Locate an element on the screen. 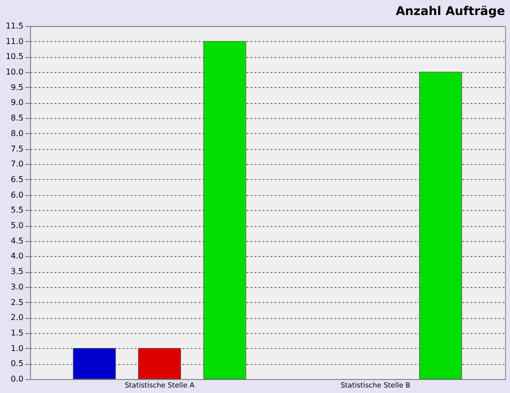 Image resolution: width=510 pixels, height=393 pixels. y-tick-label: 2.0 is located at coordinates (17, 317).